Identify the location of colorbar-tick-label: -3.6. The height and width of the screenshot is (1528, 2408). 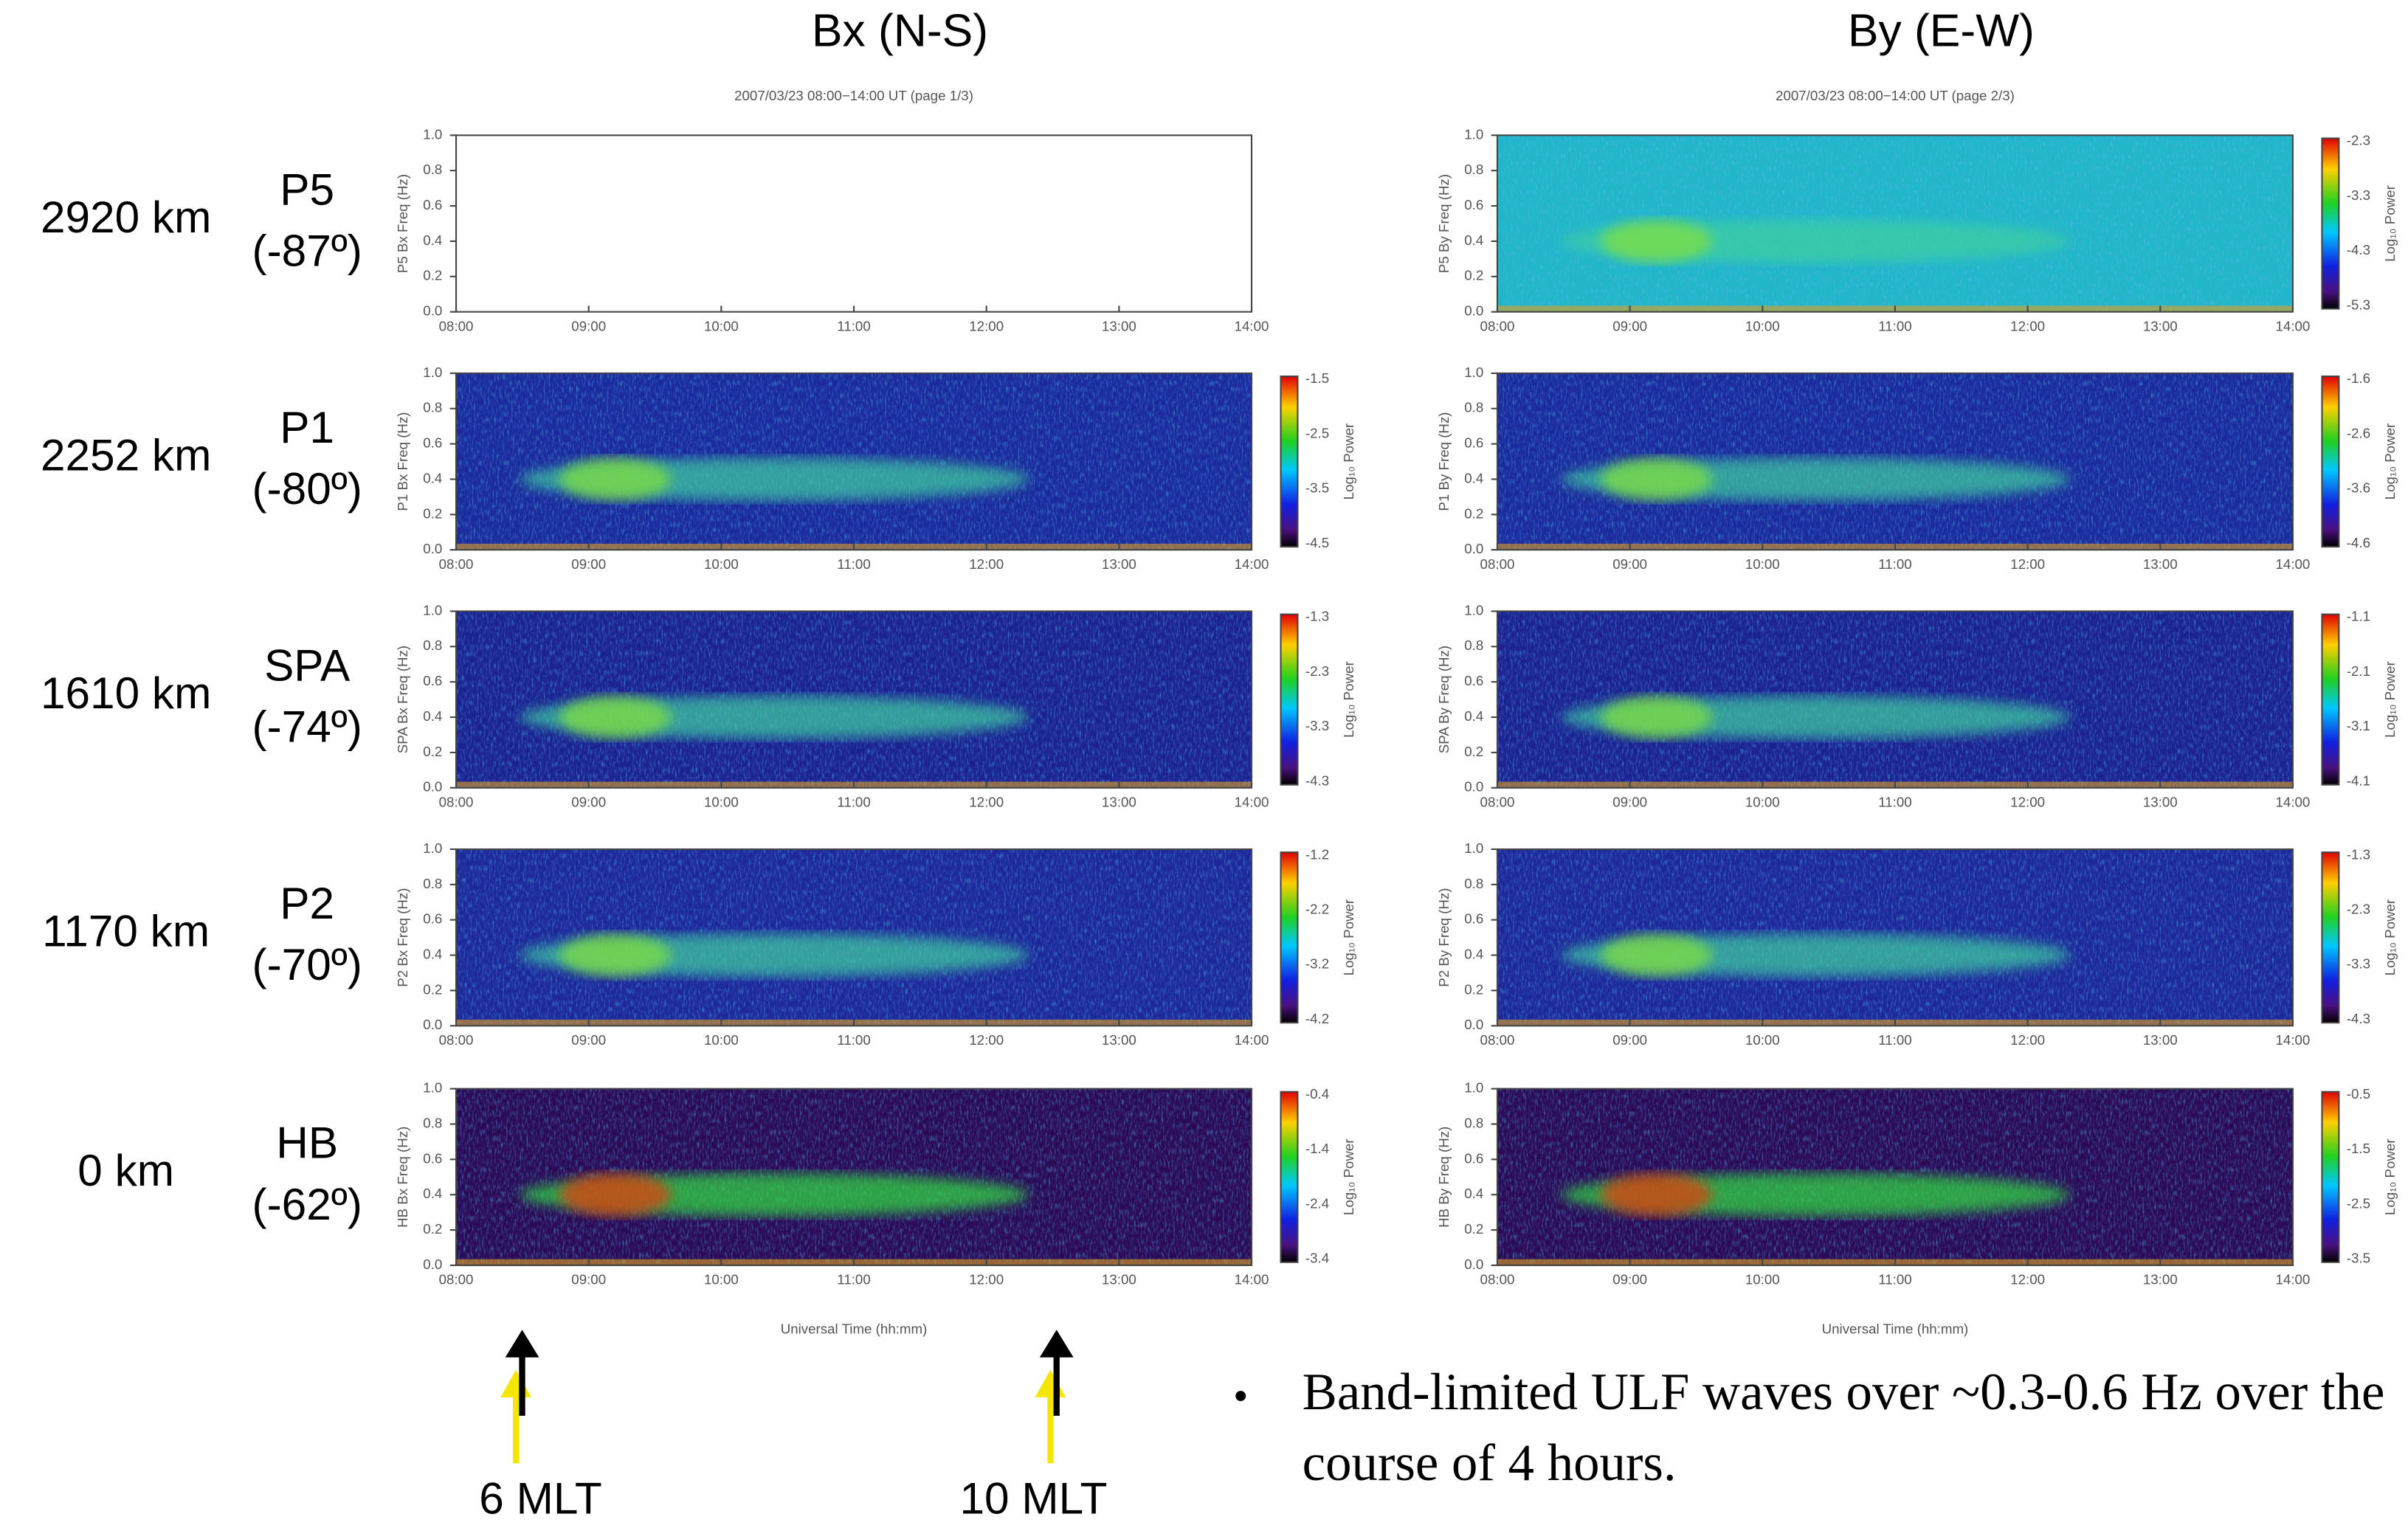
(2358, 488).